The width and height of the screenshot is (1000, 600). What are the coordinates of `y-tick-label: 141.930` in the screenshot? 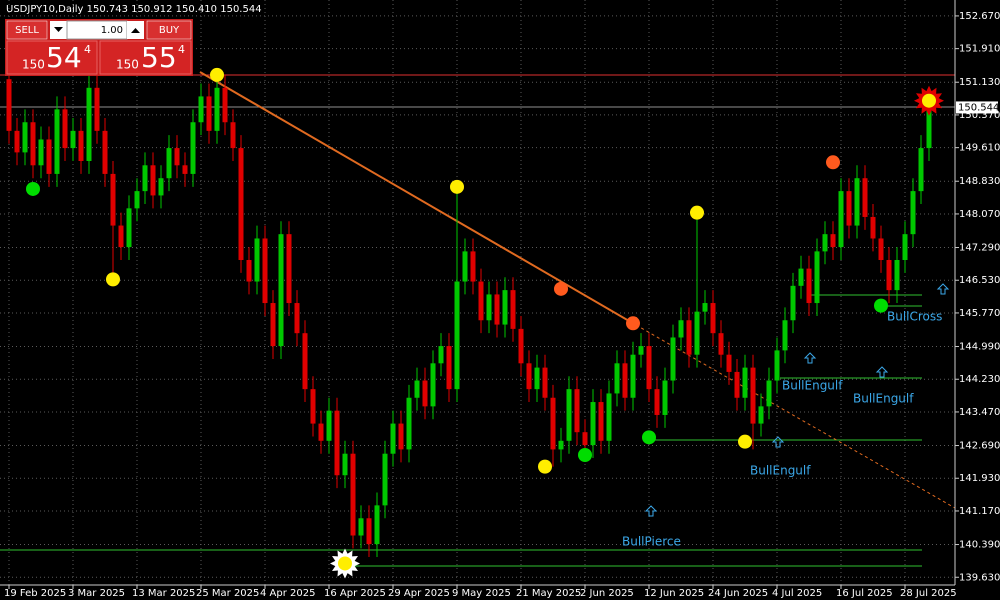 It's located at (979, 478).